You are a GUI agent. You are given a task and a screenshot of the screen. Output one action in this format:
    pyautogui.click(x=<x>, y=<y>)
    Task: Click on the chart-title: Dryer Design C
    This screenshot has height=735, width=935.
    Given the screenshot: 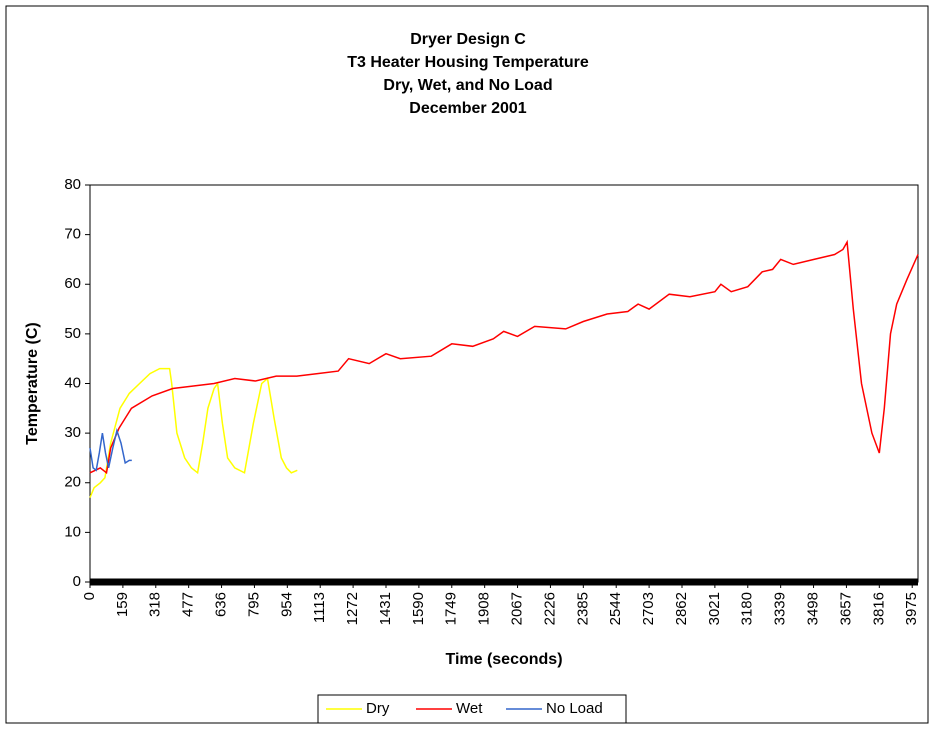 What is the action you would take?
    pyautogui.click(x=468, y=39)
    